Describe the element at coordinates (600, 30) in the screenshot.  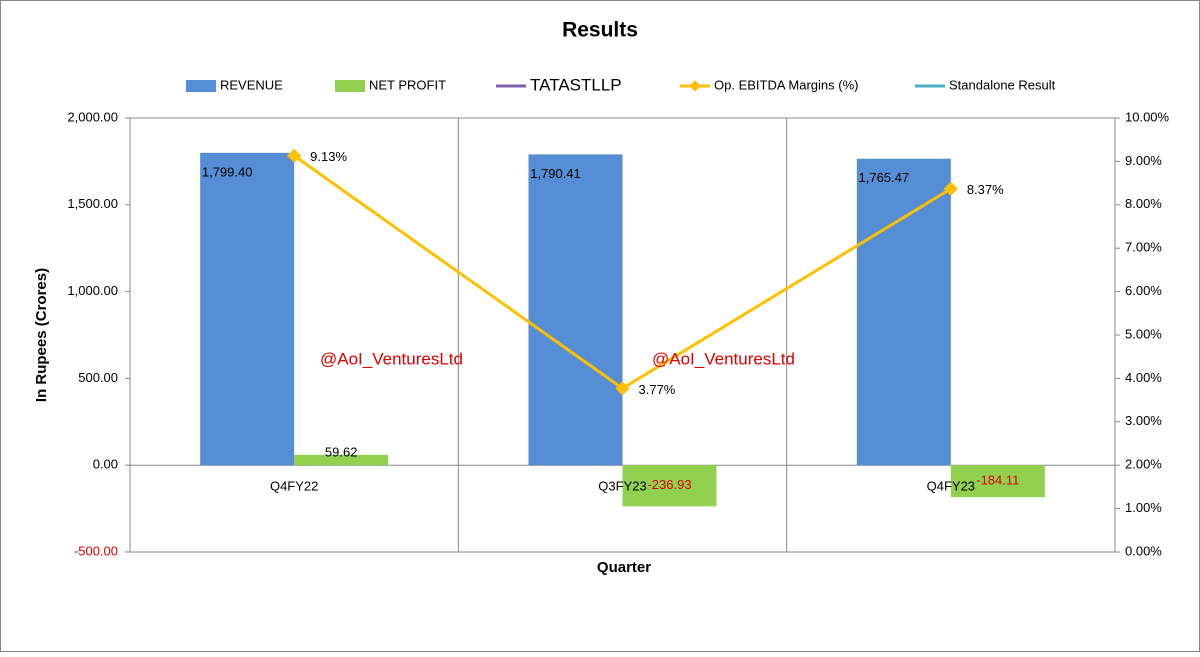
I see `chart-title: Results` at that location.